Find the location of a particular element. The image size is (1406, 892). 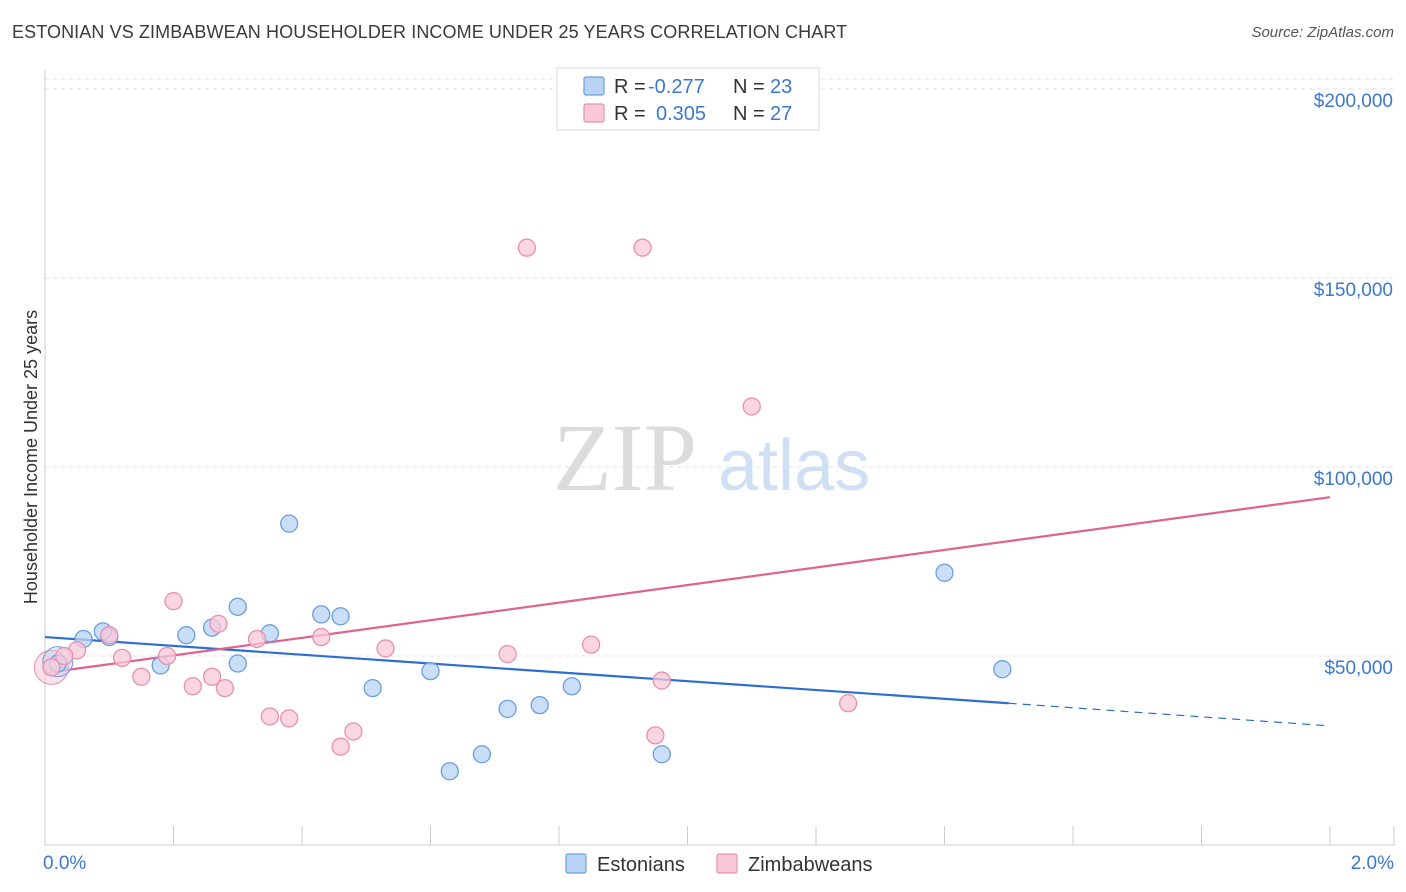

stats-legend-n-value-zimbabweans: 27 is located at coordinates (781, 114).